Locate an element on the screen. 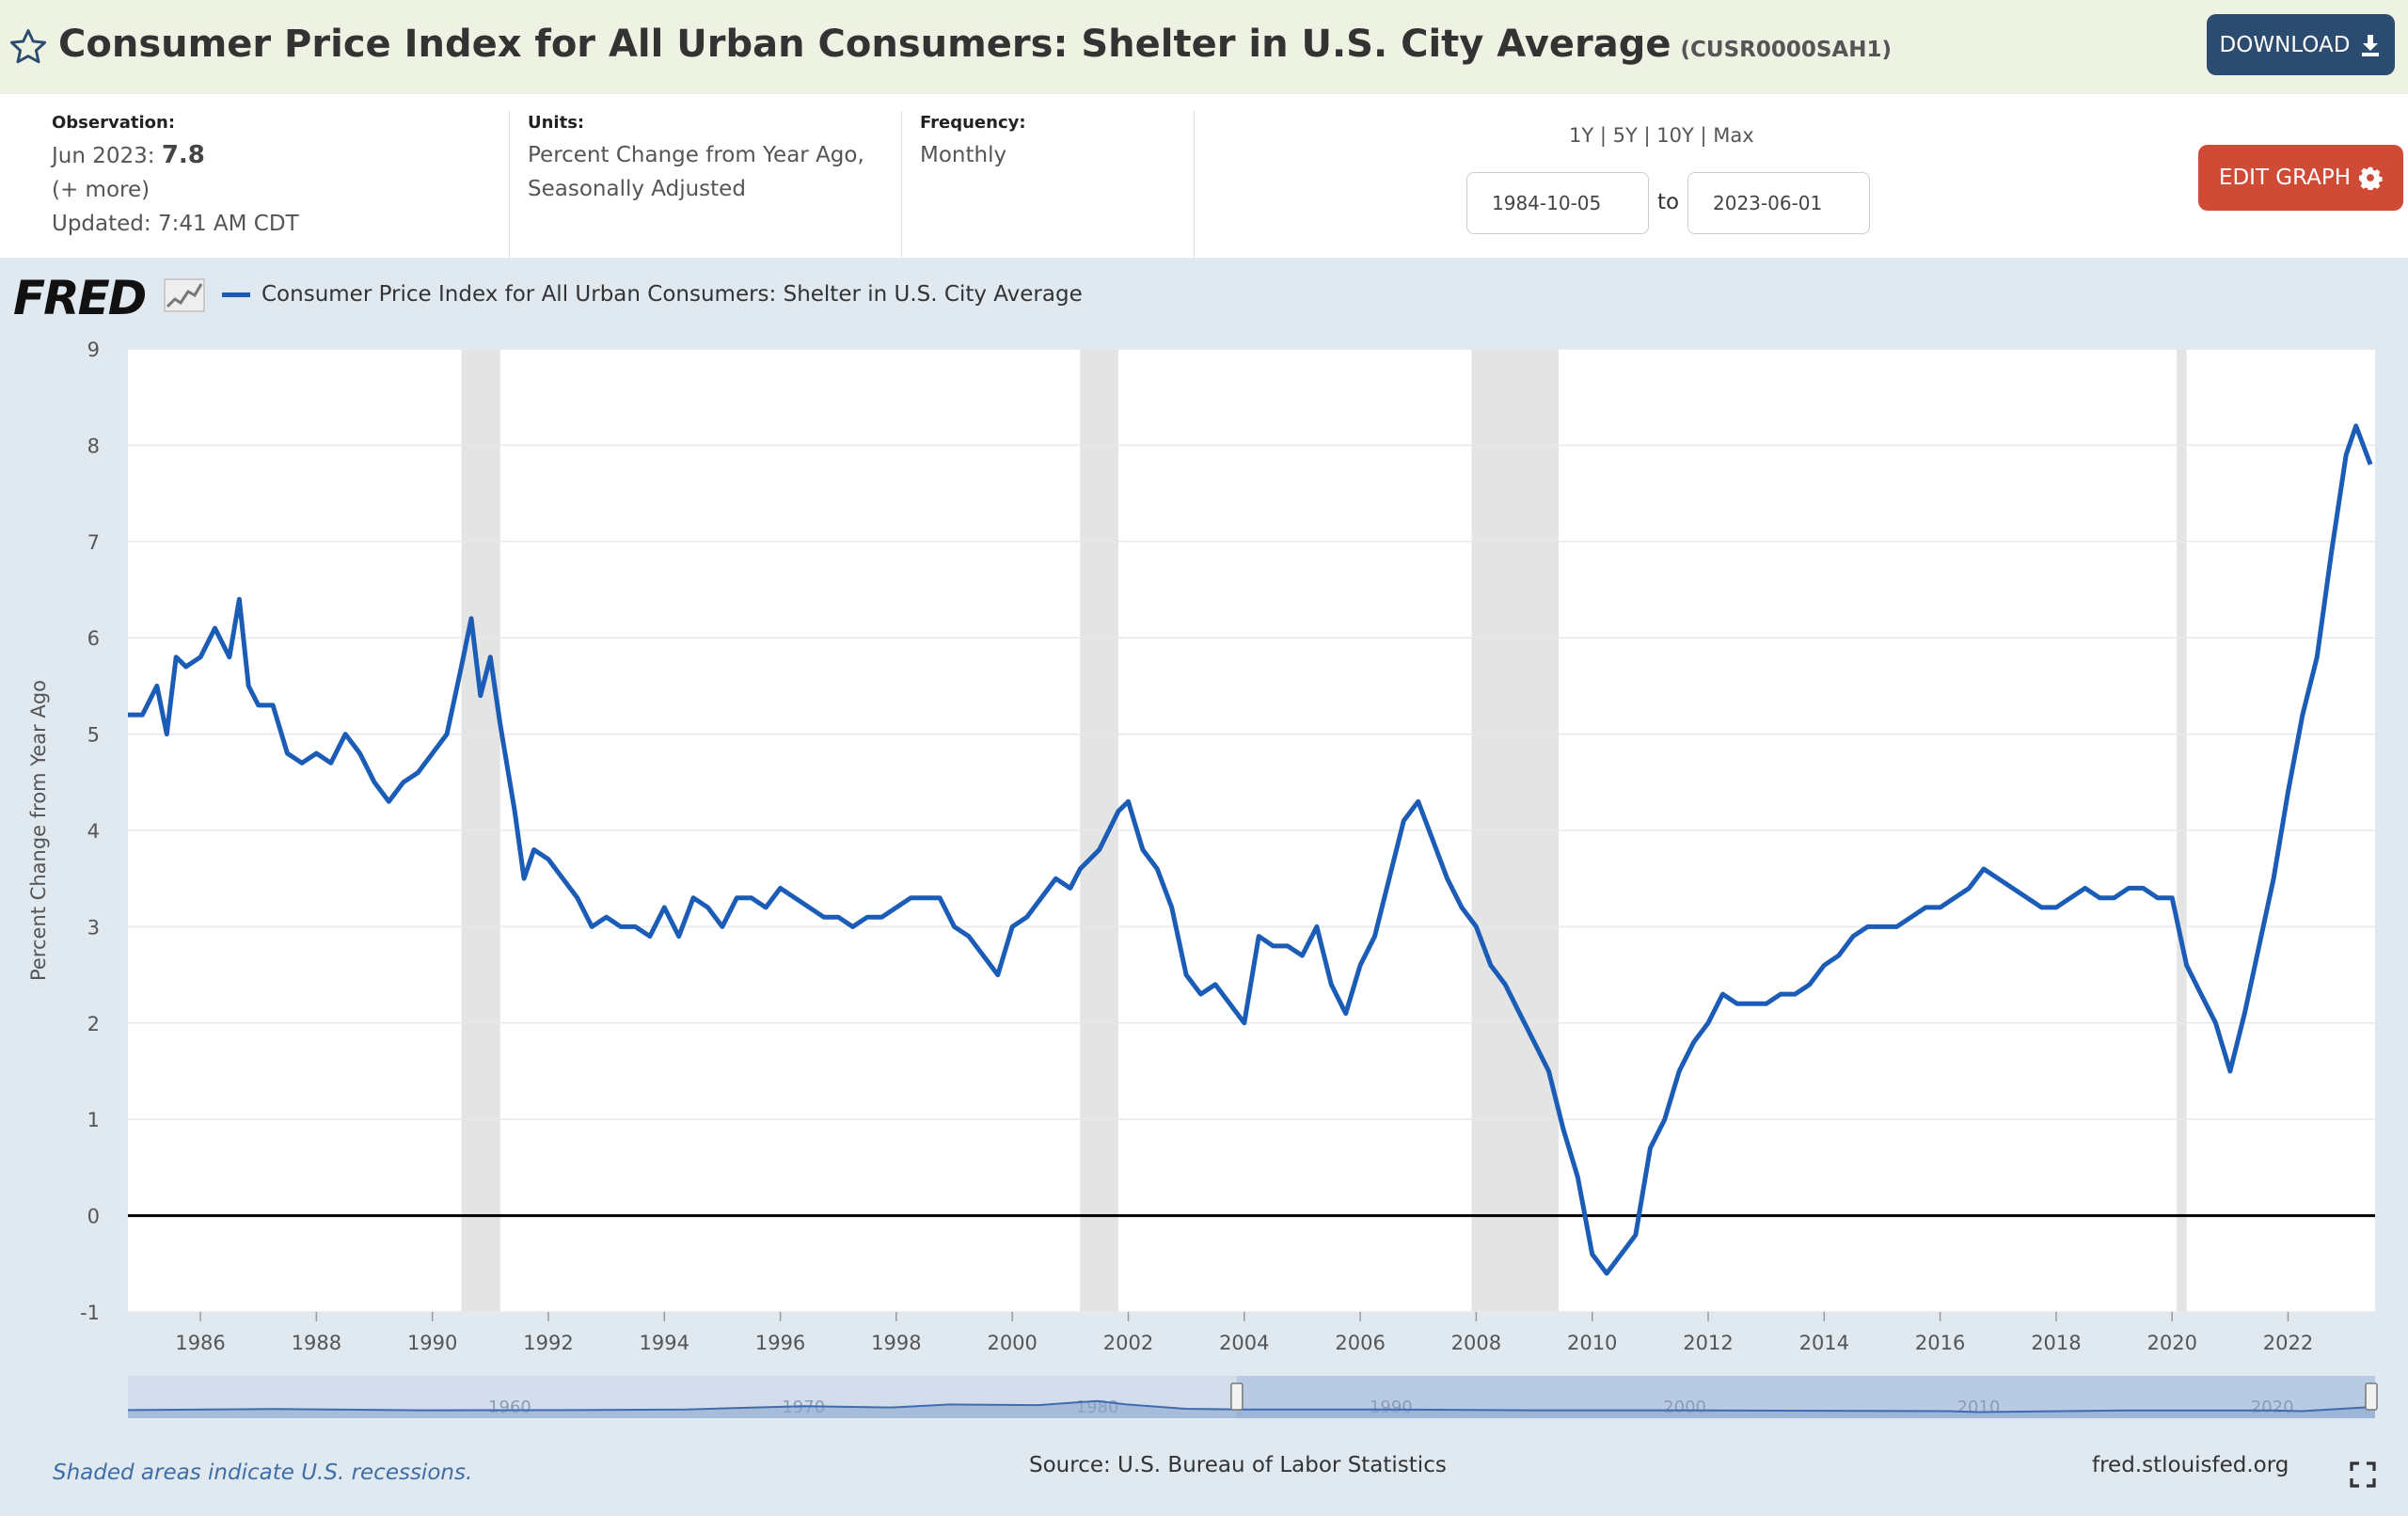 This screenshot has height=1516, width=2408. source-text: Source: U.S. Bureau of Labor Statistics is located at coordinates (1238, 1465).